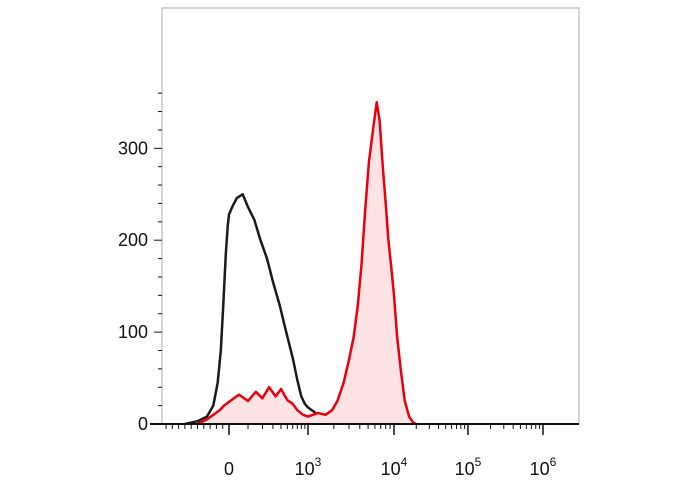 The height and width of the screenshot is (490, 688). I want to click on x-tick-label: 10⁵, so click(468, 467).